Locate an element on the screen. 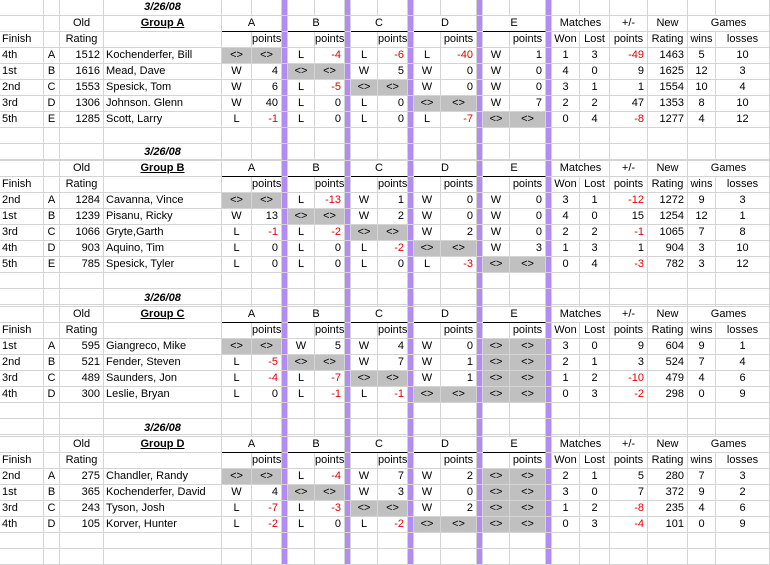 The image size is (770, 565). column-header: Finish is located at coordinates (22, 185).